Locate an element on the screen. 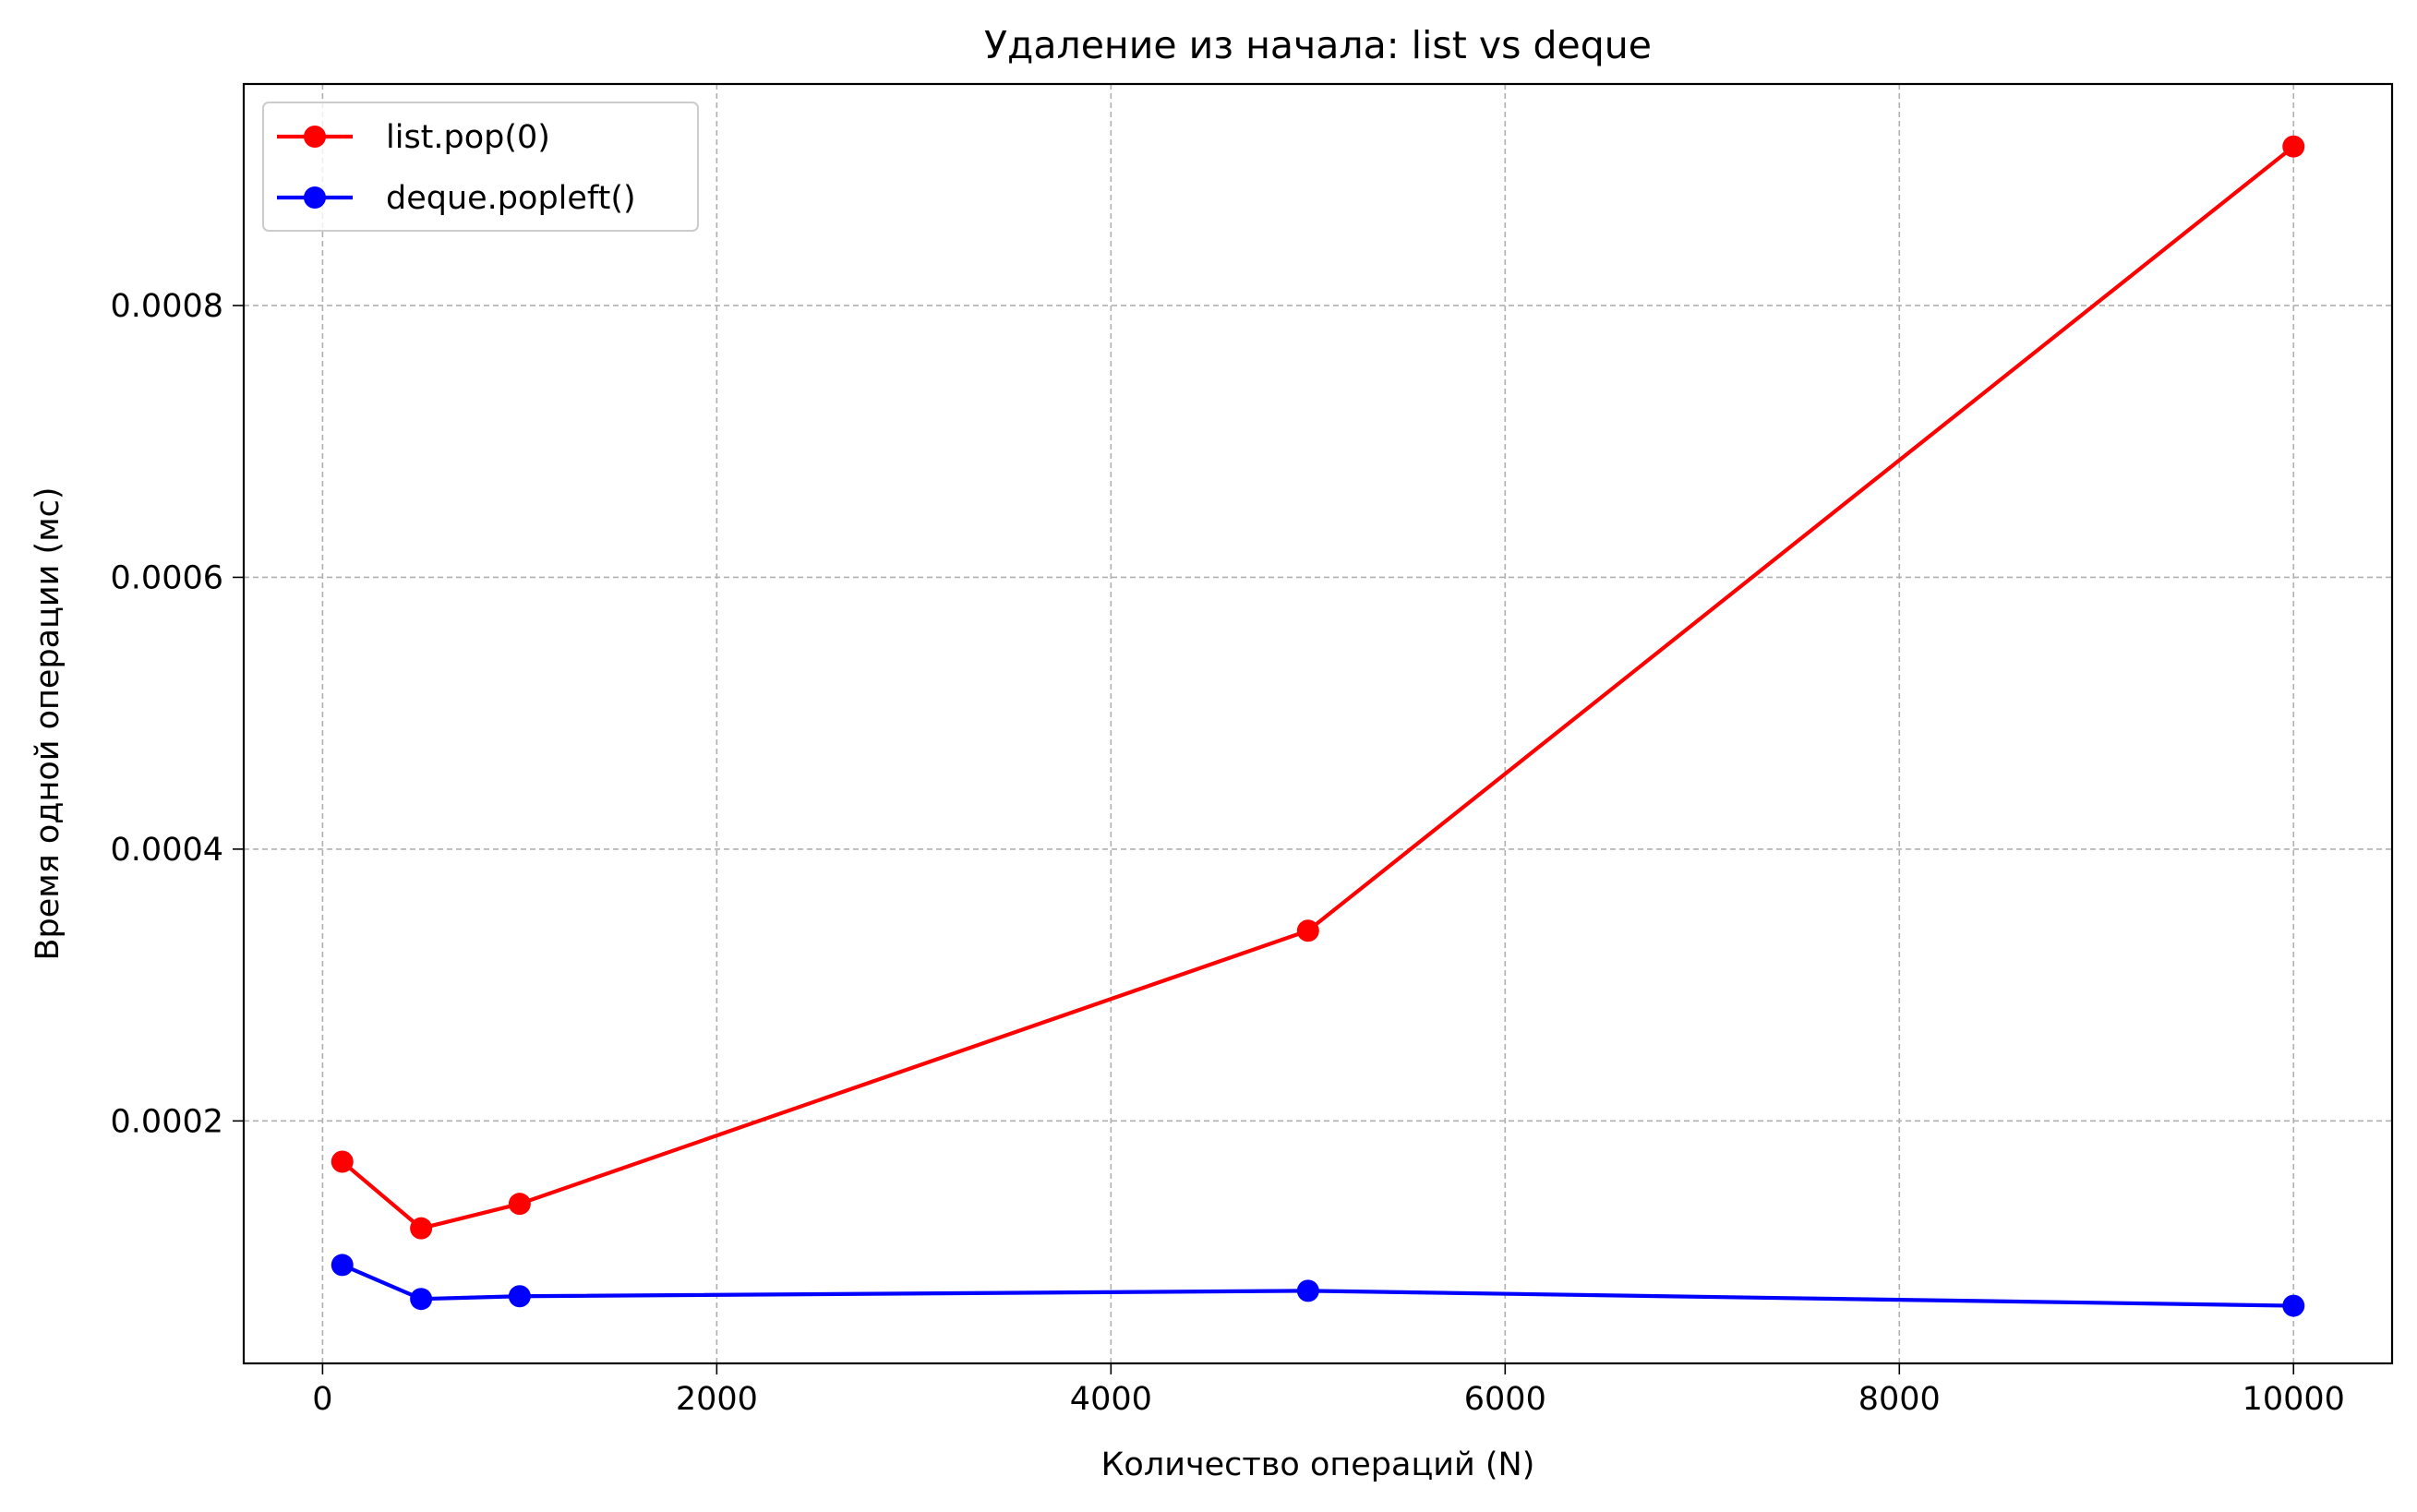 The height and width of the screenshot is (1512, 2417). y-axis-label: Время одной операции (мс) is located at coordinates (48, 723).